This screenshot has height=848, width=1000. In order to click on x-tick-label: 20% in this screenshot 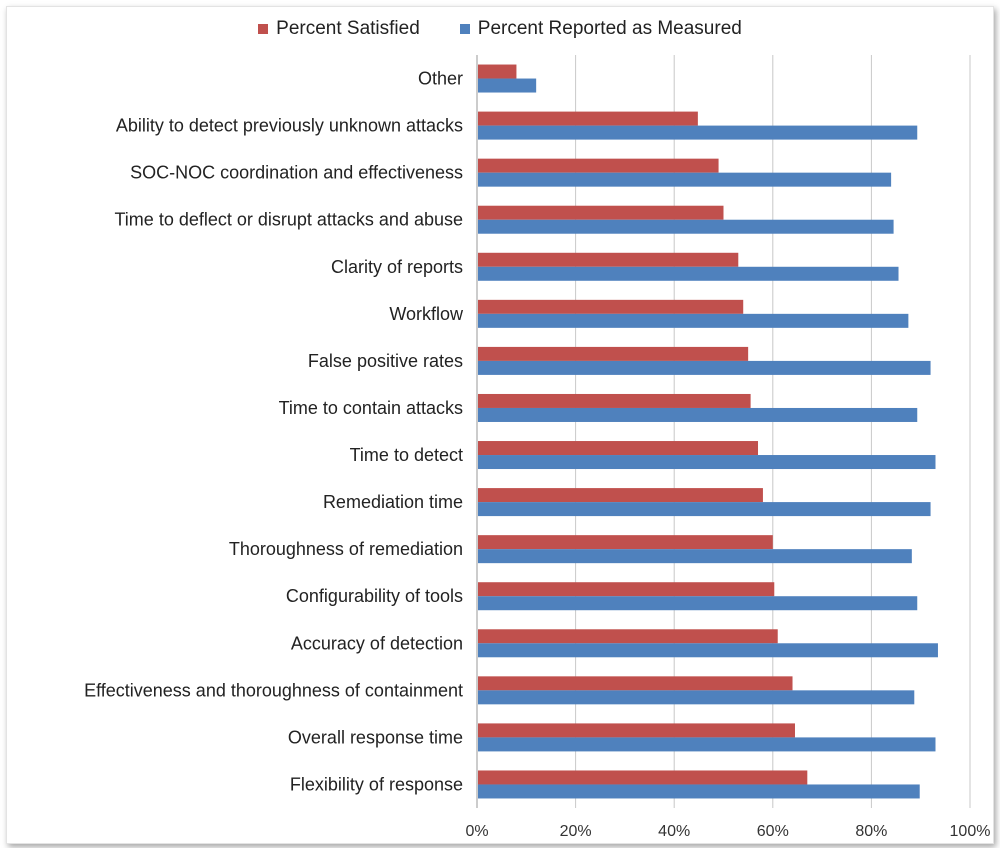, I will do `click(576, 831)`.